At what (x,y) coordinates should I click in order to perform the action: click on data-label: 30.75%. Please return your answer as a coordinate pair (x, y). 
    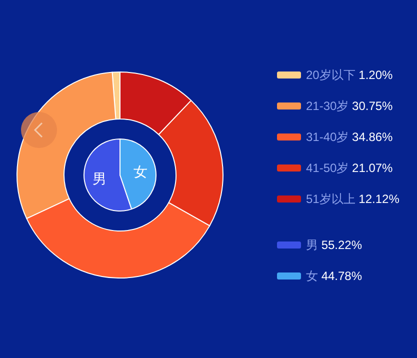
    Looking at the image, I should click on (373, 106).